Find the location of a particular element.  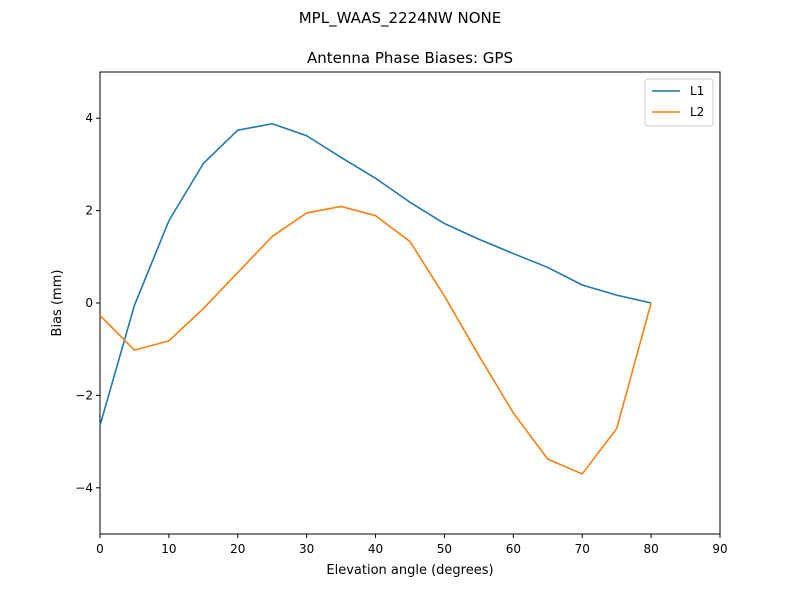

x-axis: 0 10 20 30 40 50 60 70 80 90 is located at coordinates (412, 545).